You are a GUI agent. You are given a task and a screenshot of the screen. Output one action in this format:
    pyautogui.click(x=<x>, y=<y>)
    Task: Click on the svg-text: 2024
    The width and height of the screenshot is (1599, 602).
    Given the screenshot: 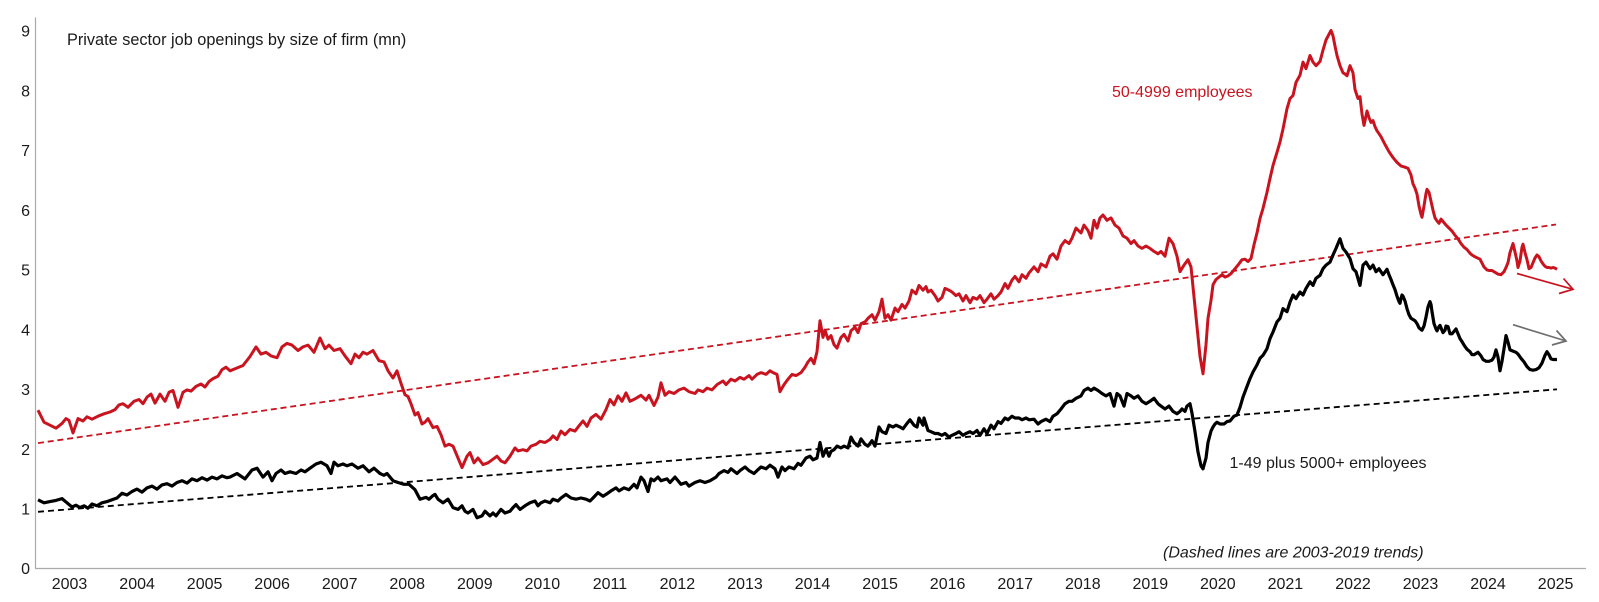 What is the action you would take?
    pyautogui.click(x=1488, y=584)
    